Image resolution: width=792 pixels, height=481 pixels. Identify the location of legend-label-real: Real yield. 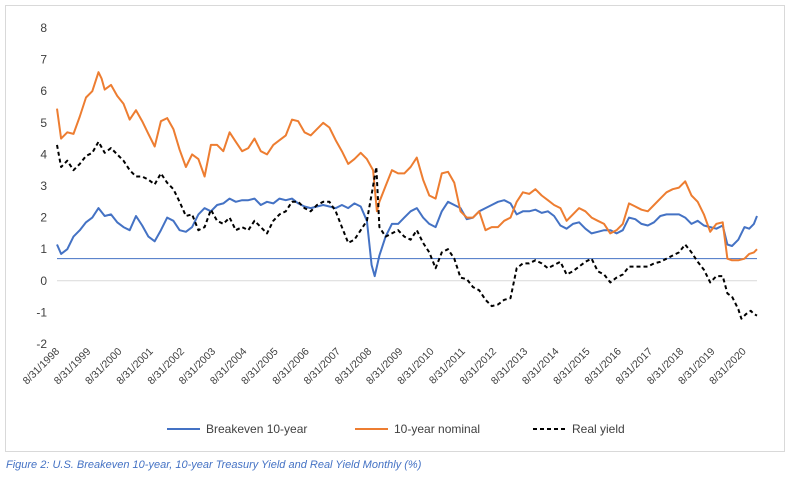
(598, 429).